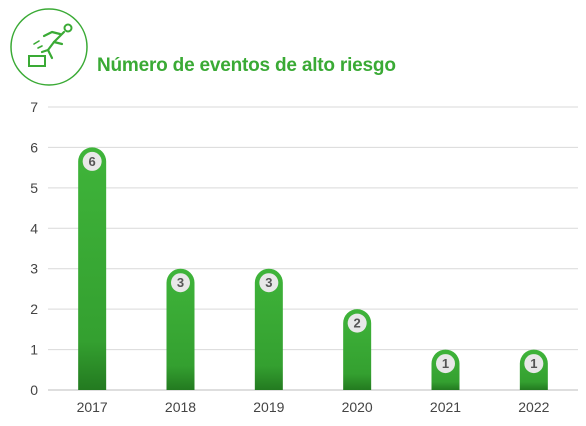 This screenshot has height=426, width=586. What do you see at coordinates (34, 269) in the screenshot?
I see `y-tick-label: 3` at bounding box center [34, 269].